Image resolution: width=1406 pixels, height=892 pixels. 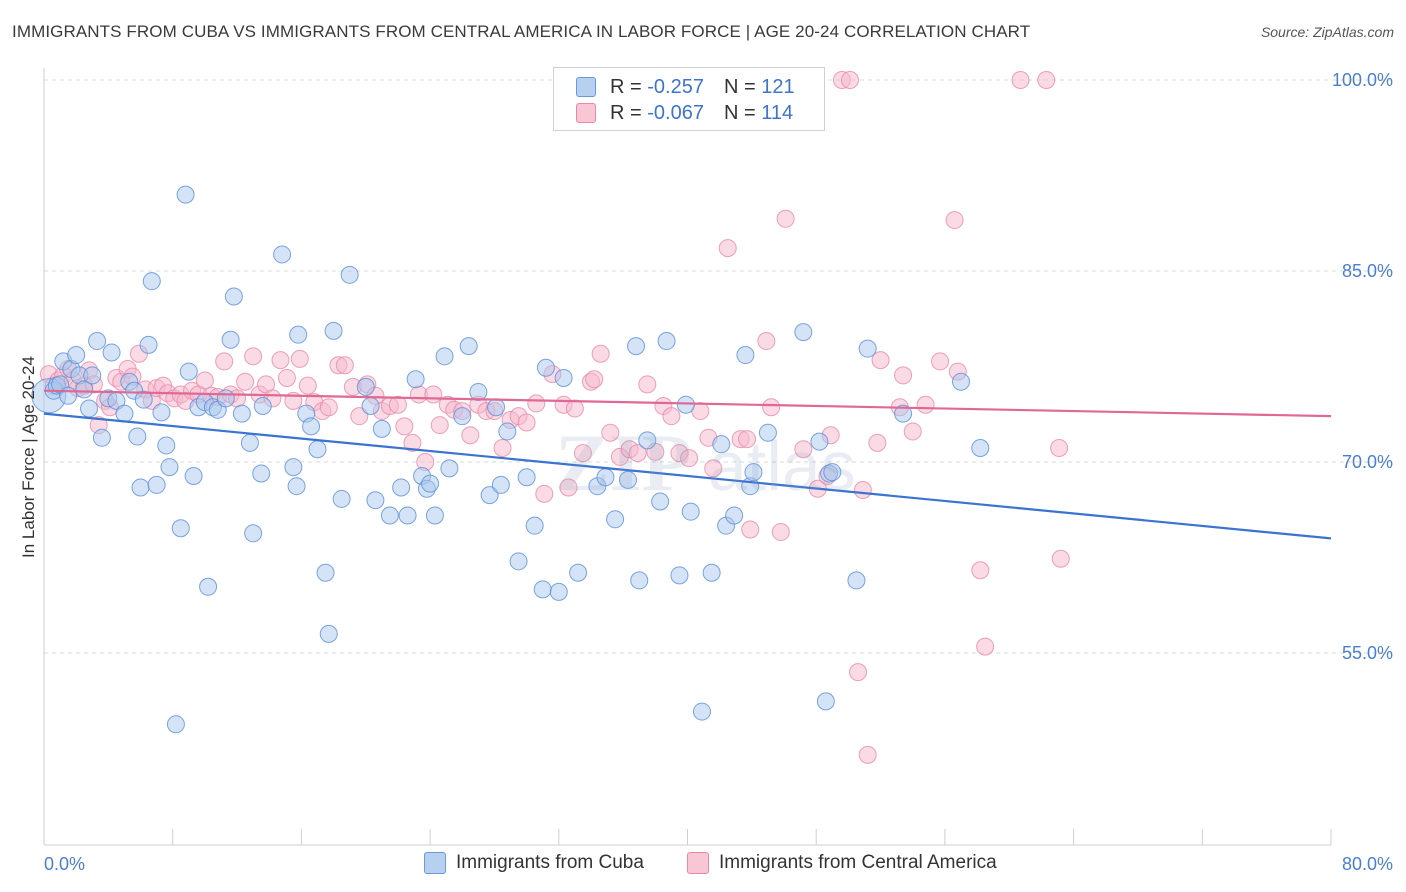 What do you see at coordinates (1367, 271) in the screenshot?
I see `y-tick-label: 85.0%` at bounding box center [1367, 271].